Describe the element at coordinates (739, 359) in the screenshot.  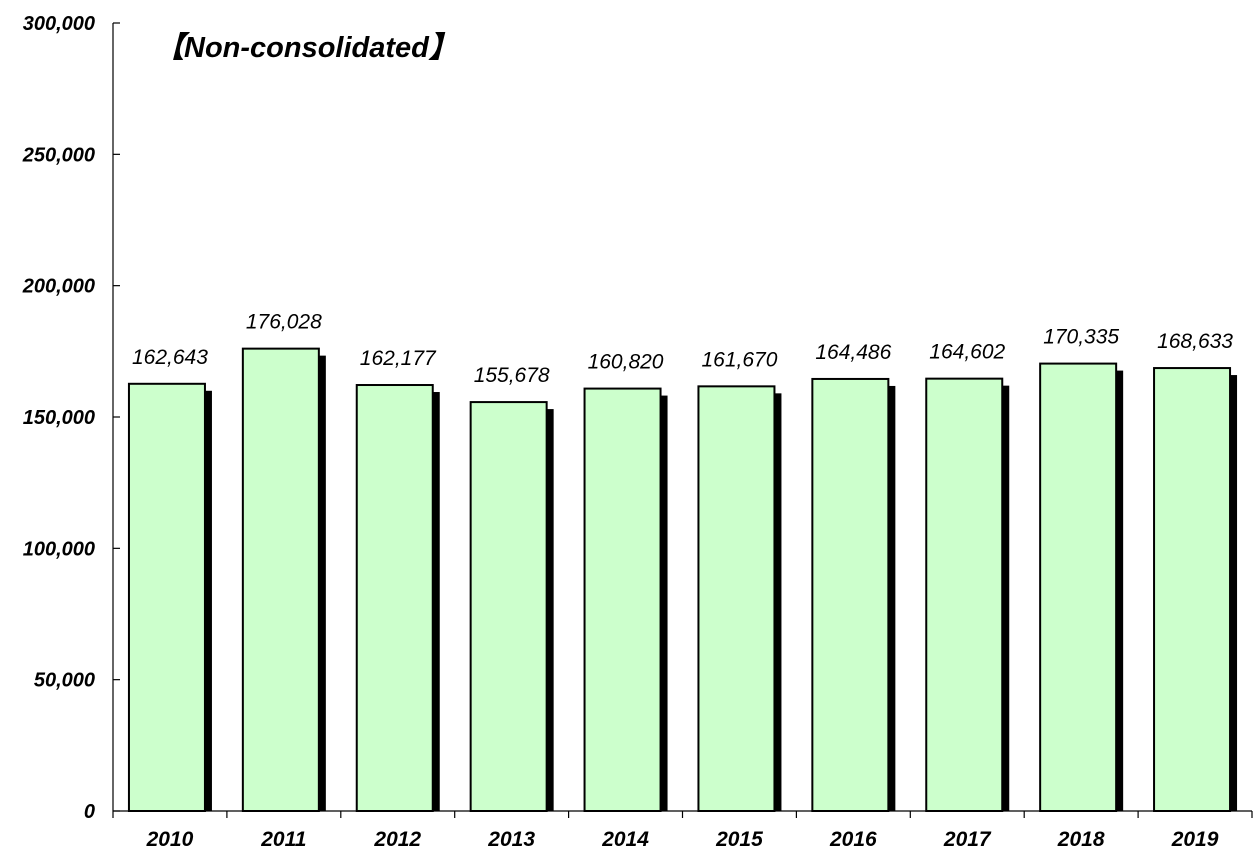
I see `data-label: 161,670` at that location.